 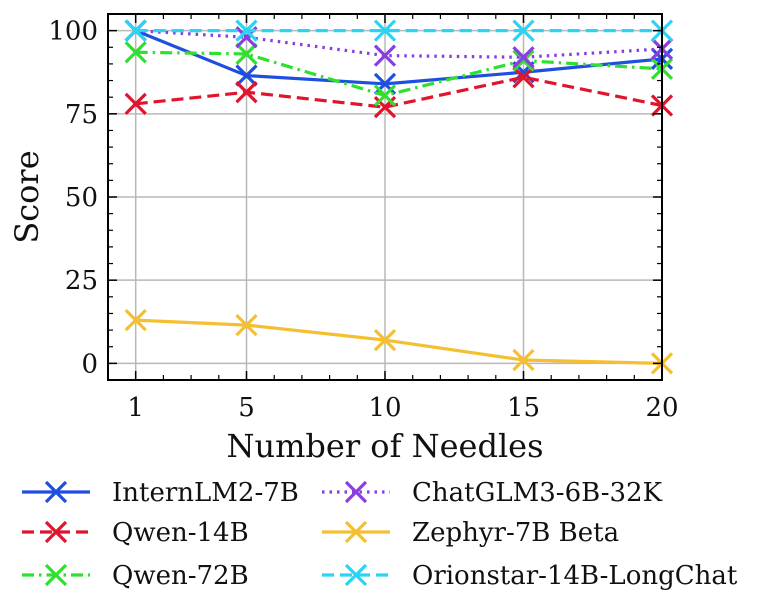 I want to click on legend-entry: Qwen-14B, so click(x=135, y=533).